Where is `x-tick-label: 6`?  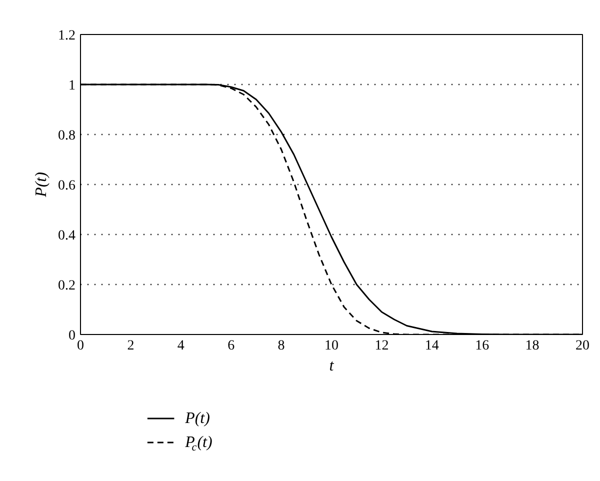
x-tick-label: 6 is located at coordinates (231, 346).